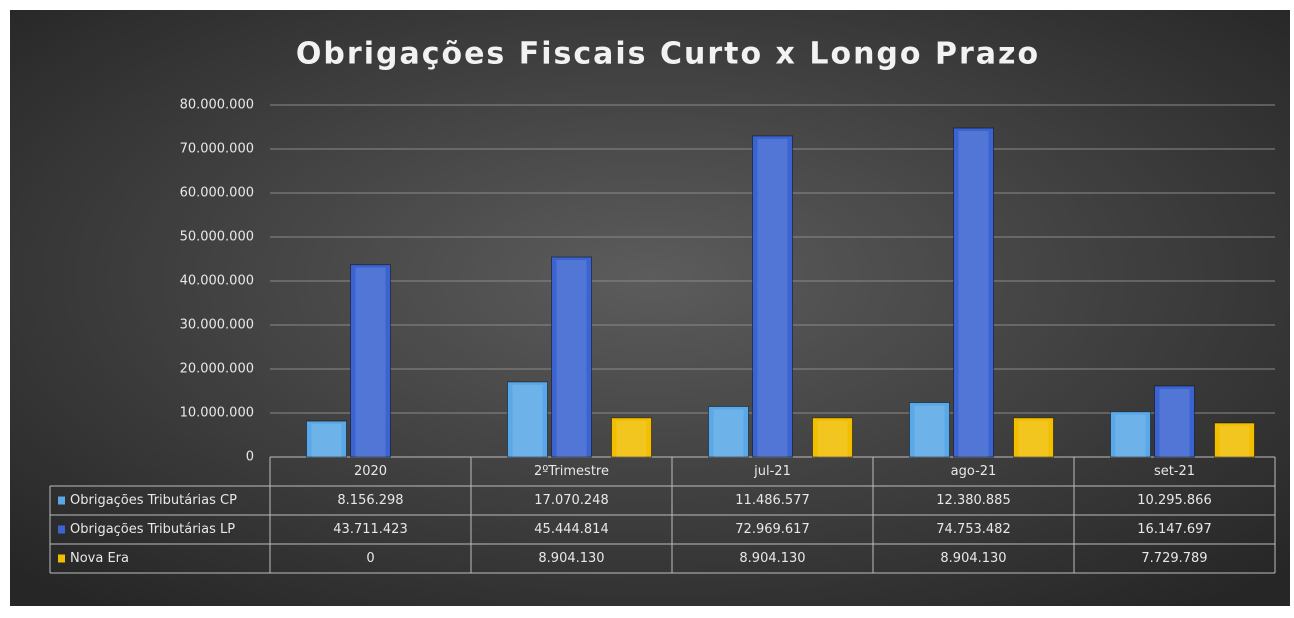 This screenshot has height=618, width=1294. What do you see at coordinates (153, 500) in the screenshot?
I see `legend-label: Obrigações Tributárias CP` at bounding box center [153, 500].